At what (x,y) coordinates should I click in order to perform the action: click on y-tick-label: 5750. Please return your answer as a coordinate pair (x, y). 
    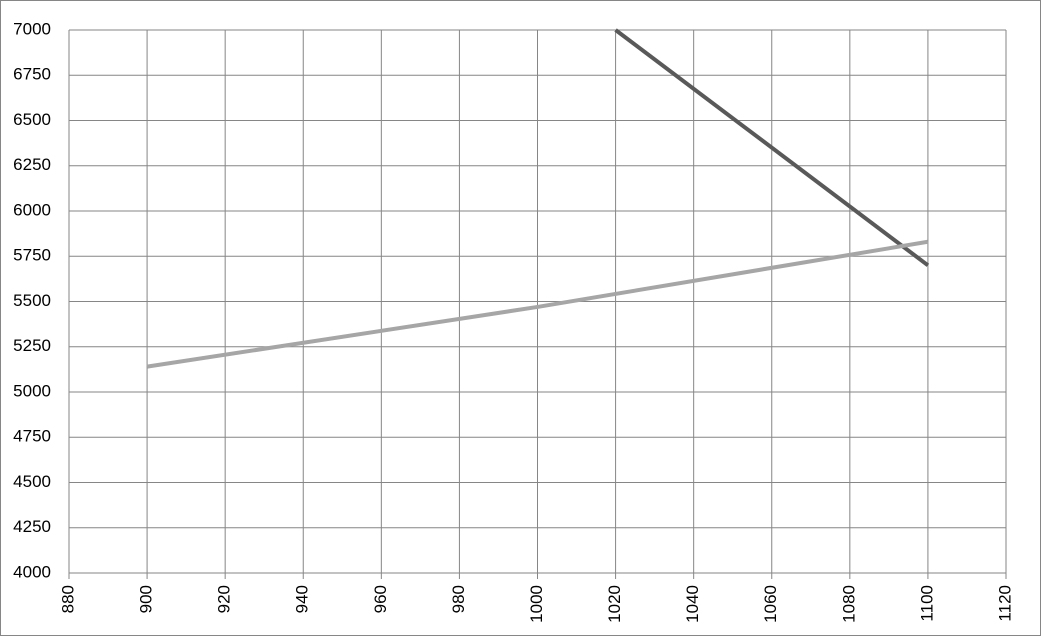
    Looking at the image, I should click on (32, 255).